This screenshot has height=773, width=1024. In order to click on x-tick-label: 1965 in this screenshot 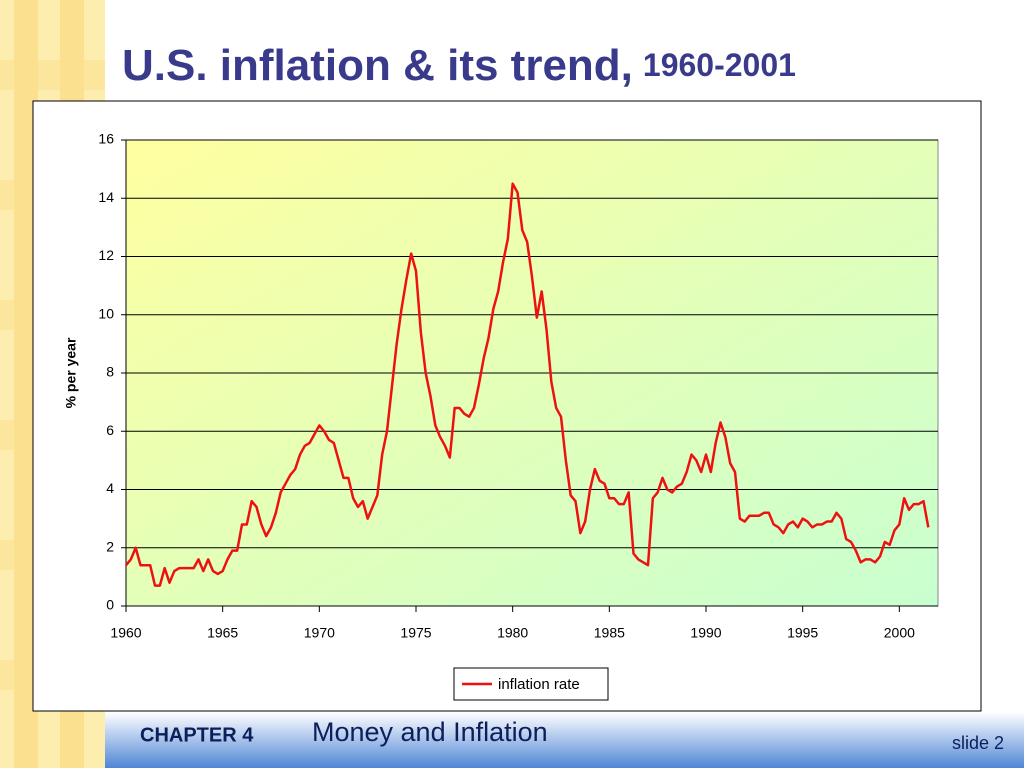, I will do `click(222, 633)`.